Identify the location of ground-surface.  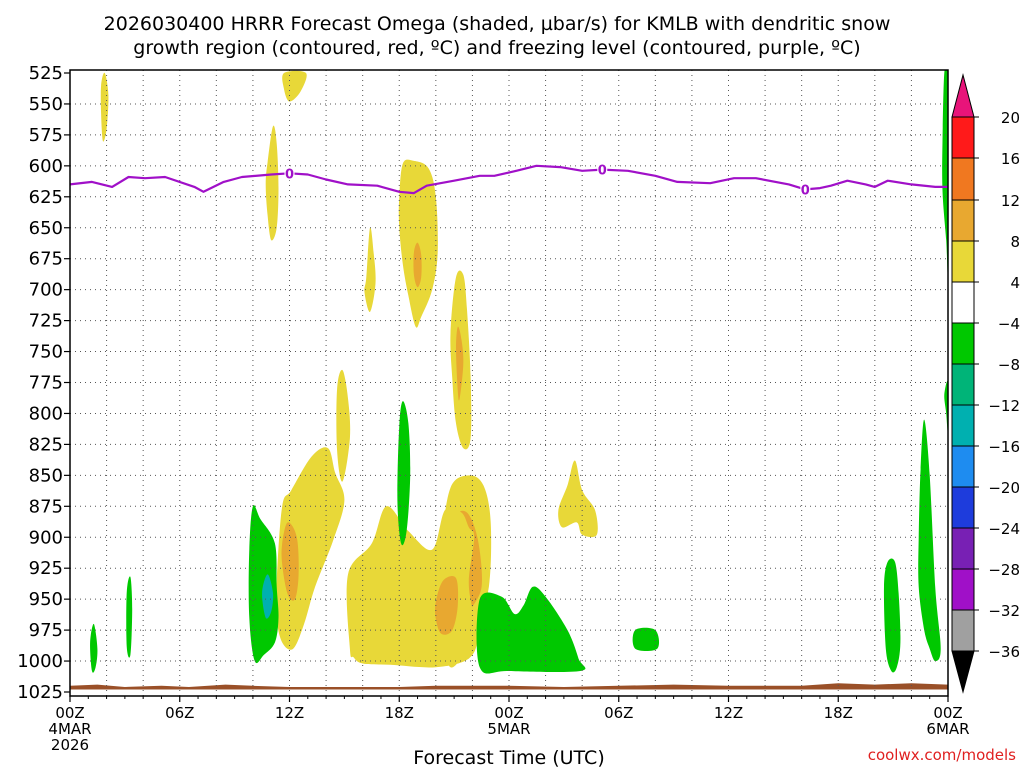
(509, 686).